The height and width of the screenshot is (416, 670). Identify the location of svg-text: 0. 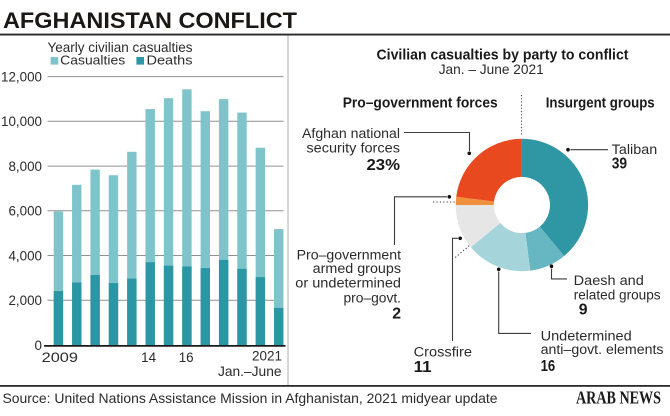
(38, 345).